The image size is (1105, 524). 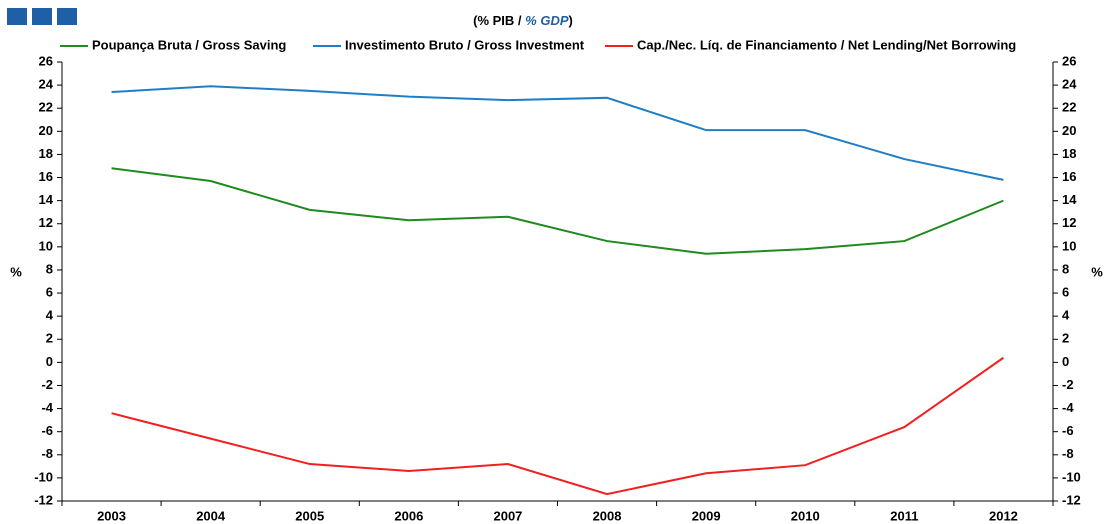 What do you see at coordinates (46, 199) in the screenshot?
I see `y-tick-label: 14` at bounding box center [46, 199].